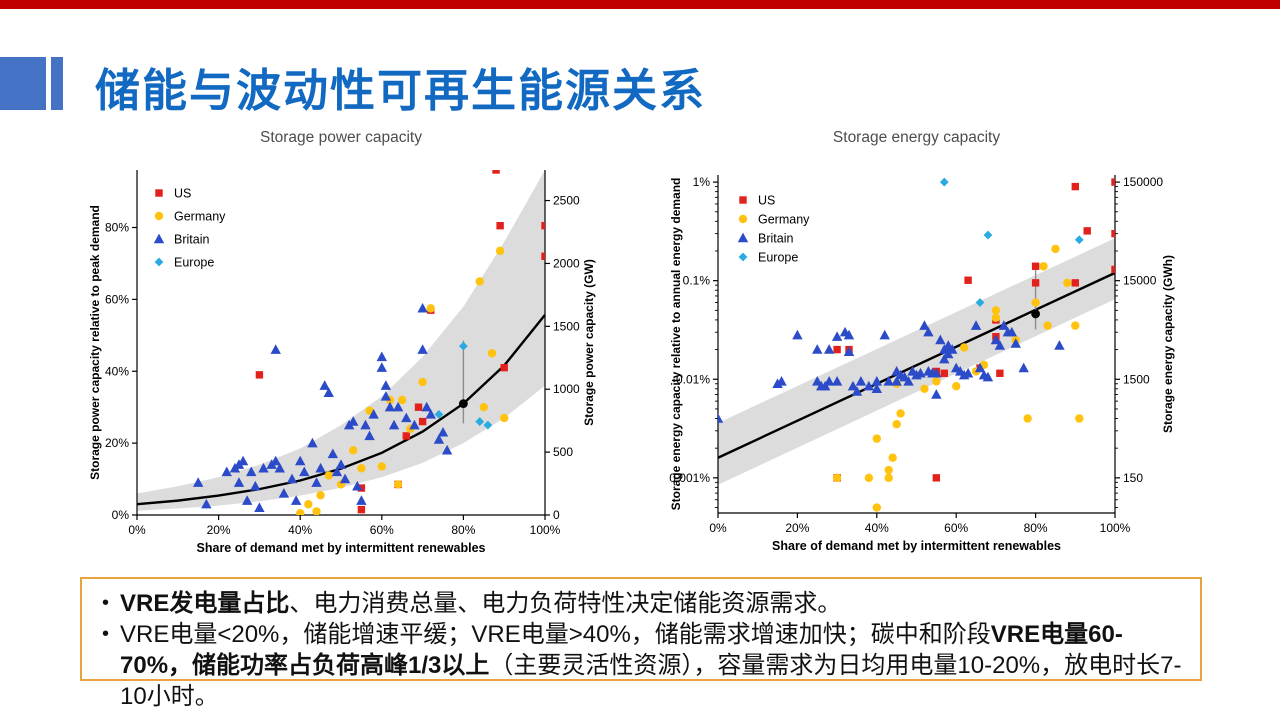  What do you see at coordinates (566, 389) in the screenshot?
I see `svg-text: 1000` at bounding box center [566, 389].